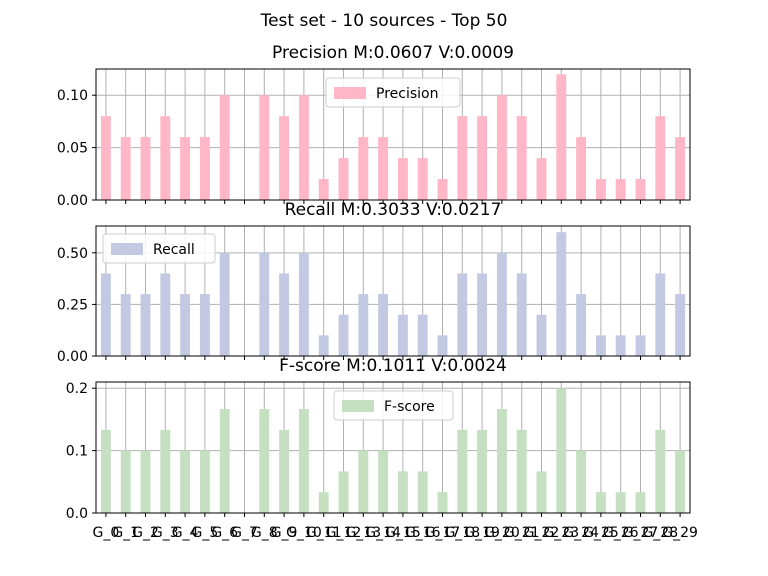 The width and height of the screenshot is (768, 576). What do you see at coordinates (344, 533) in the screenshot?
I see `x-tick-label: G_12` at bounding box center [344, 533].